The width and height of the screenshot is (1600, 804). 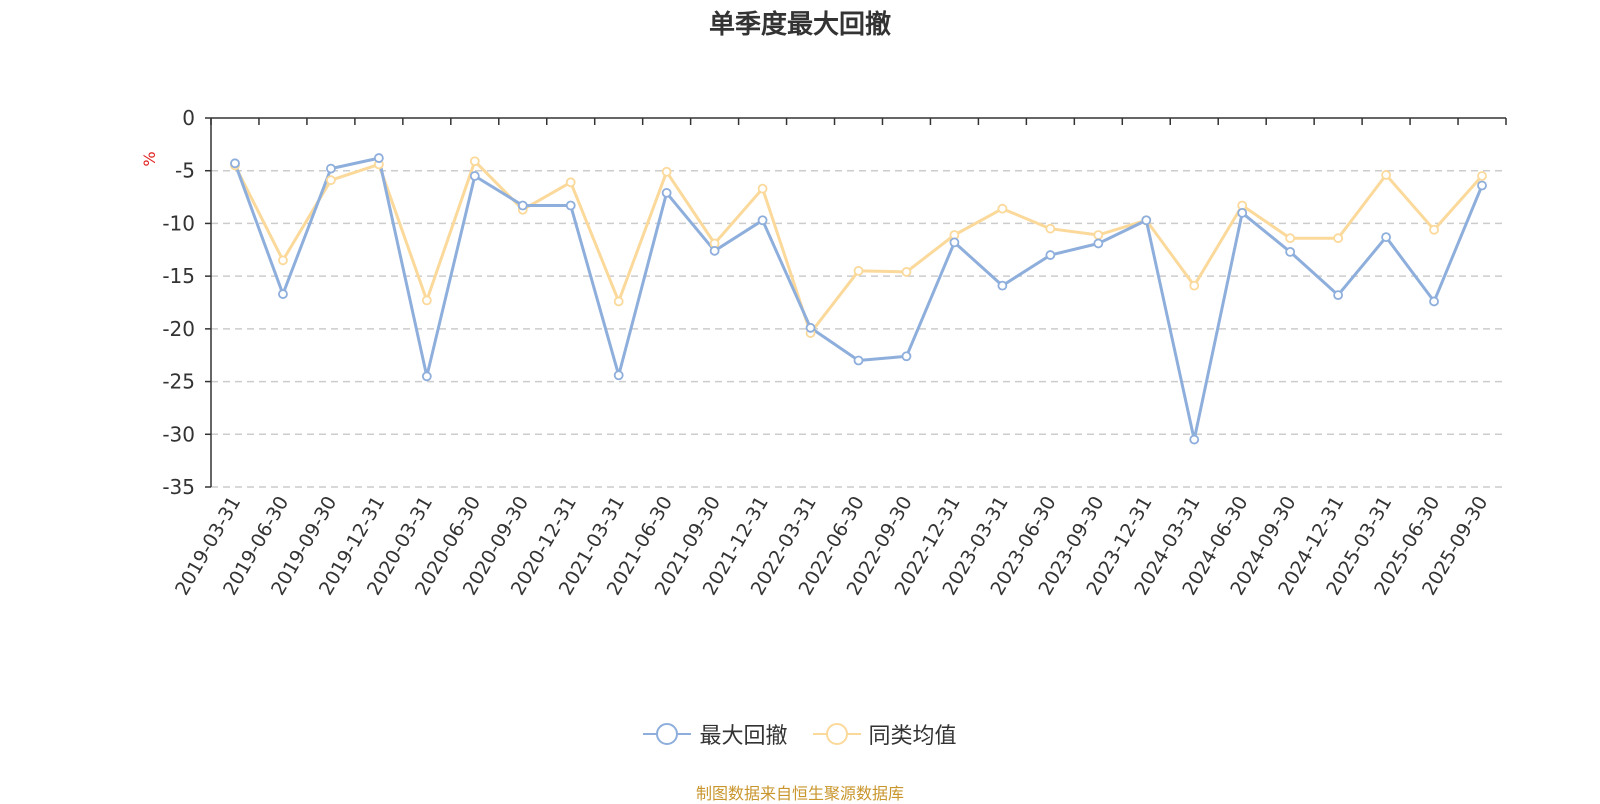 What do you see at coordinates (178, 382) in the screenshot?
I see `y-tick-label: -25` at bounding box center [178, 382].